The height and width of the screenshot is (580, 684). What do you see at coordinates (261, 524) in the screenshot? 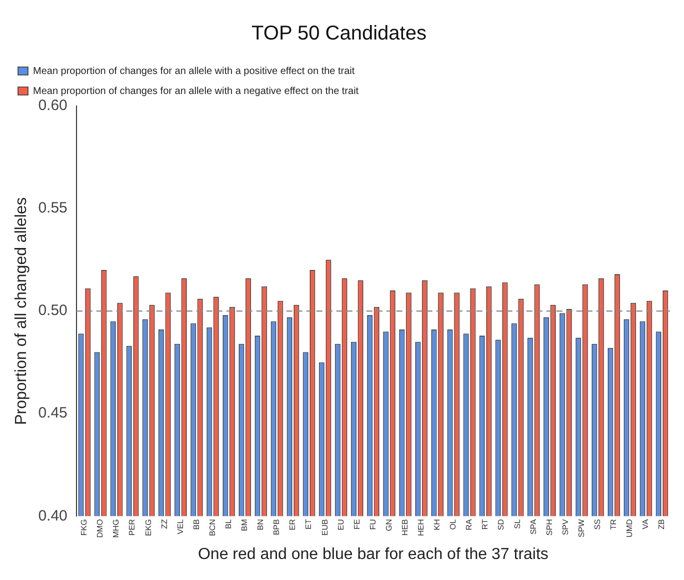
I see `x-tick-label: BN` at bounding box center [261, 524].